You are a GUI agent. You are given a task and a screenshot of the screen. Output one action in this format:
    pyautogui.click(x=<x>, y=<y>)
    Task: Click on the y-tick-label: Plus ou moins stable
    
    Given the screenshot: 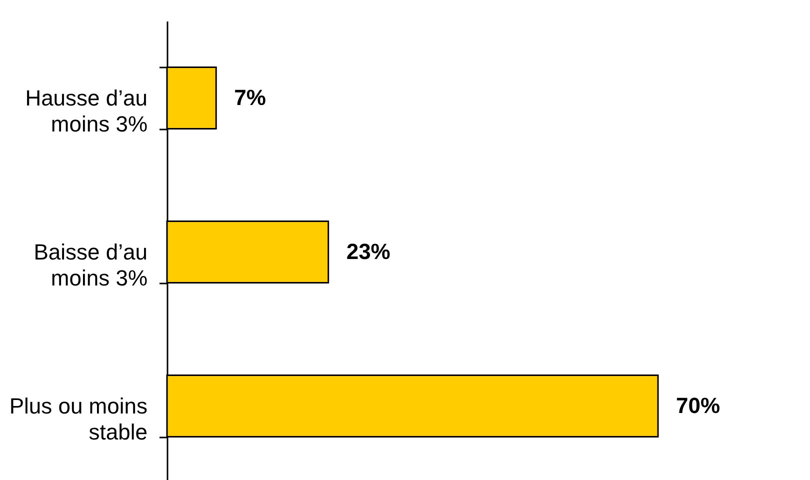 What is the action you would take?
    pyautogui.click(x=78, y=419)
    